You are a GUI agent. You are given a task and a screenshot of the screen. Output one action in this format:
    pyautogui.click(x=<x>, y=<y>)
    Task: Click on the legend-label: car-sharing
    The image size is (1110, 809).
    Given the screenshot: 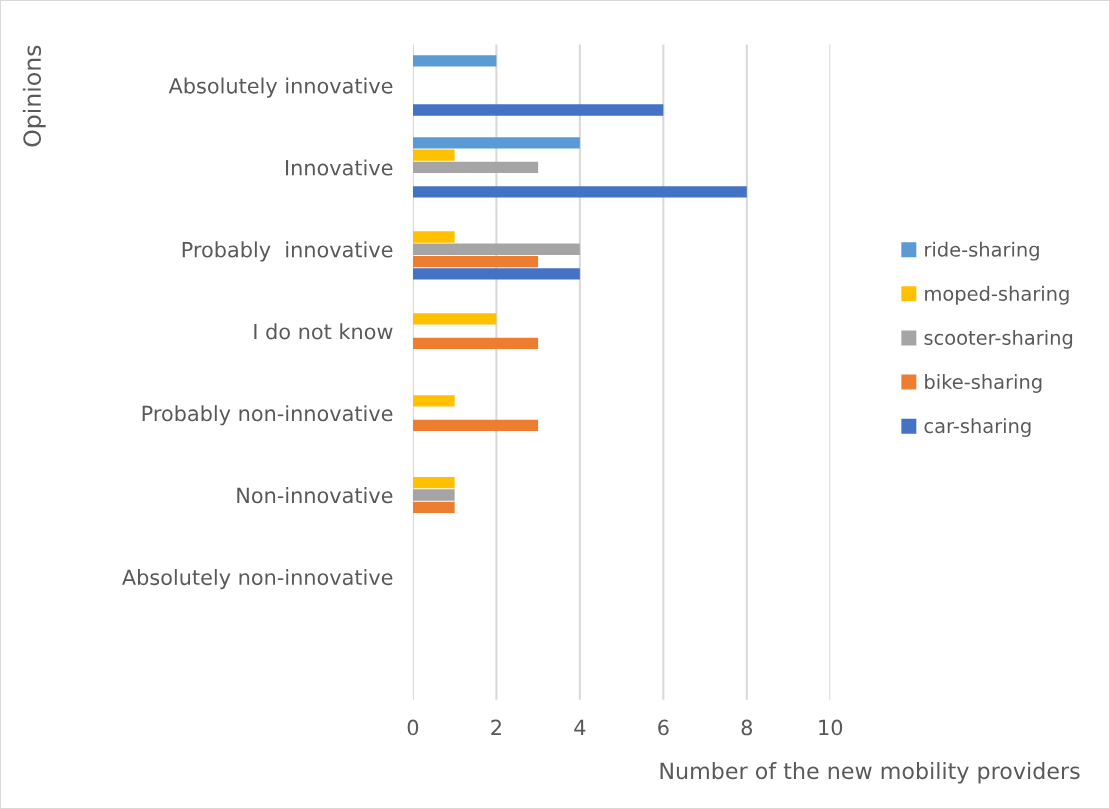 What is the action you would take?
    pyautogui.click(x=977, y=427)
    